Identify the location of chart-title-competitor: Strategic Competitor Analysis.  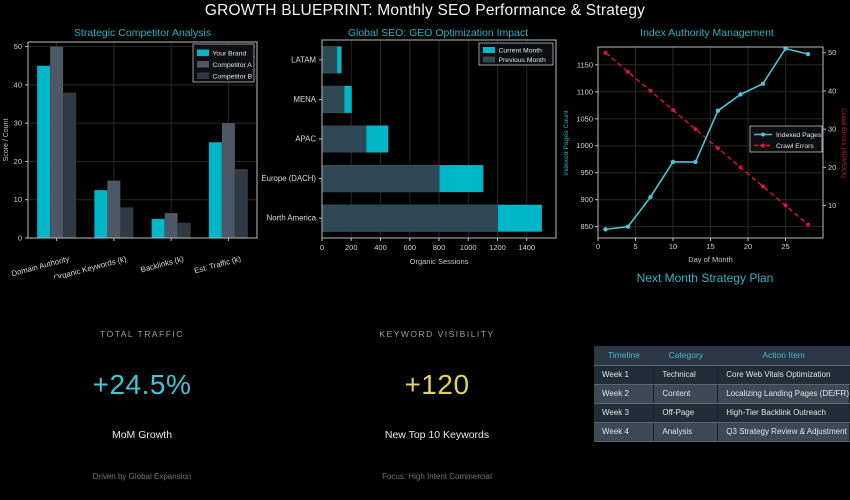
(142, 33).